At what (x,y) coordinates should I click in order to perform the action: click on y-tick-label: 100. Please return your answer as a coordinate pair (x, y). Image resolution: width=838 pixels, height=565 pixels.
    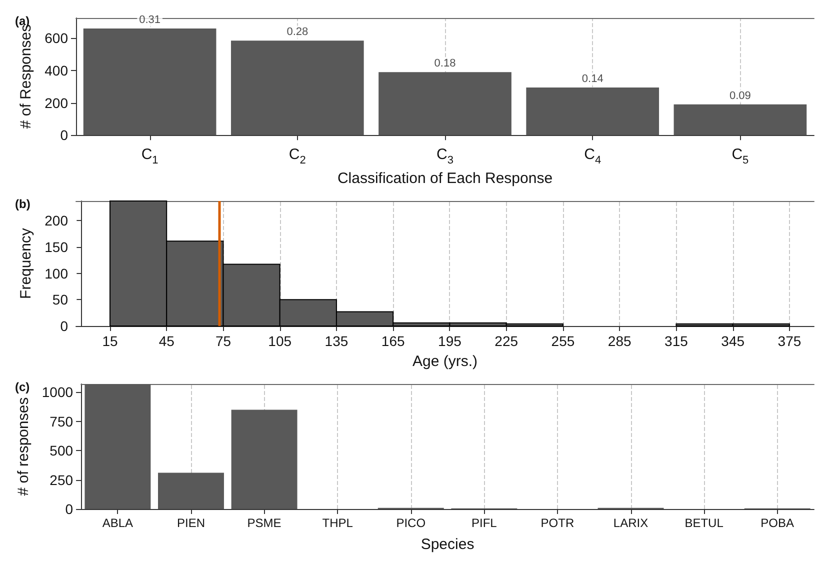
    Looking at the image, I should click on (56, 273).